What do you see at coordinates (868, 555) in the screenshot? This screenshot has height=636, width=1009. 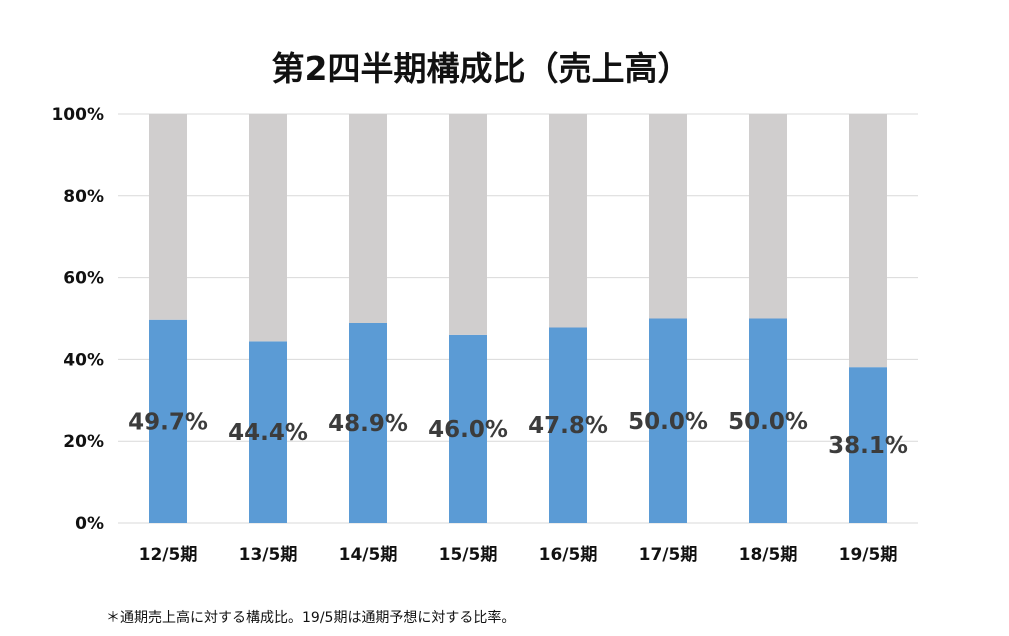 I see `x-tick-label: 19/5期` at bounding box center [868, 555].